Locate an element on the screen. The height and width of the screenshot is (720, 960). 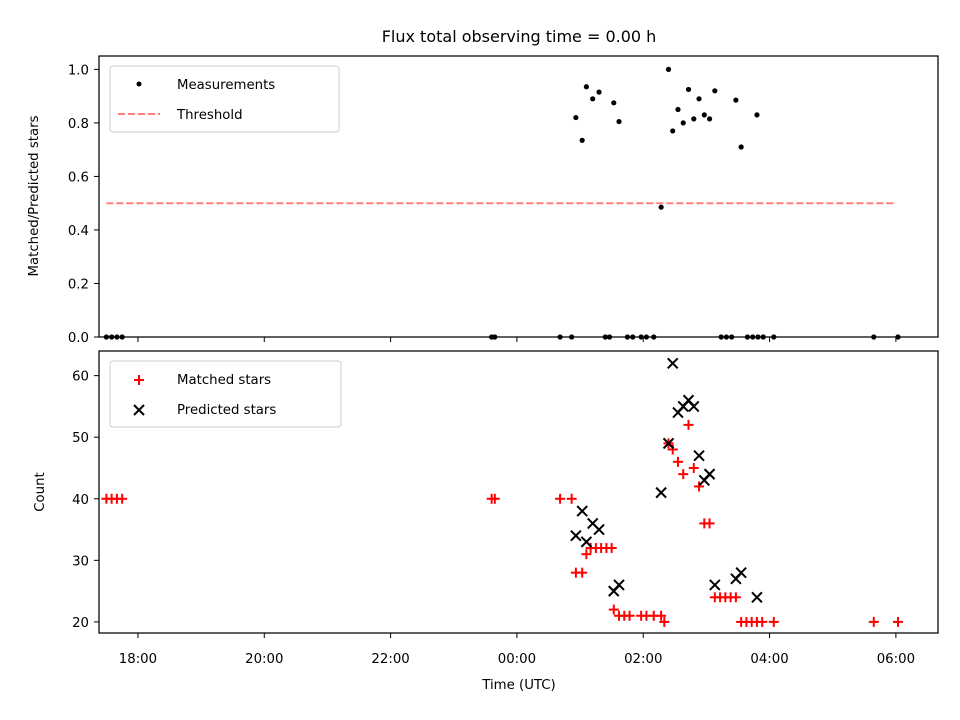
bottom-y-ticks: 20 30 40 50 60 is located at coordinates (85, 500).